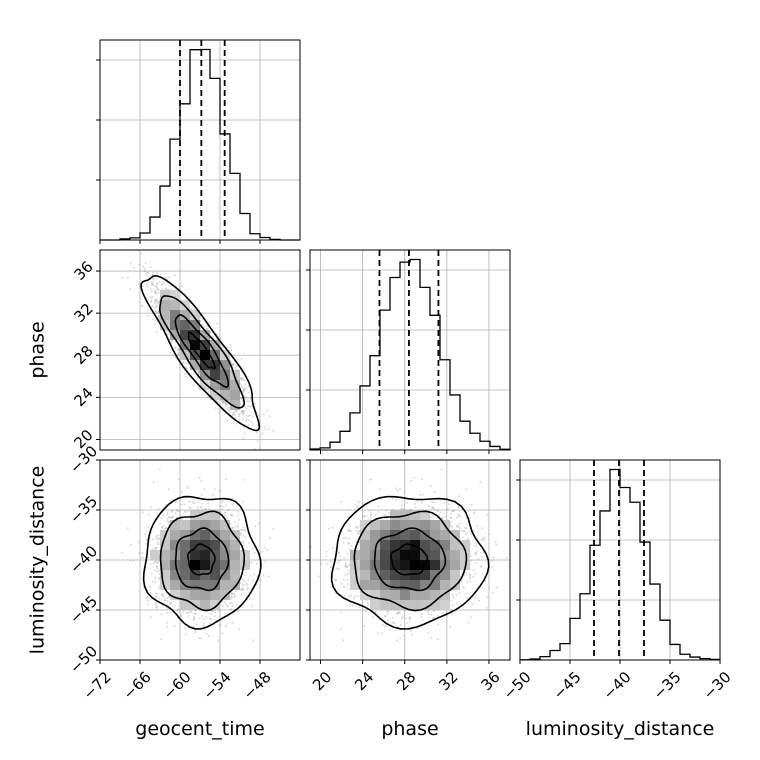  I want to click on histogram-step, so click(620, 564).